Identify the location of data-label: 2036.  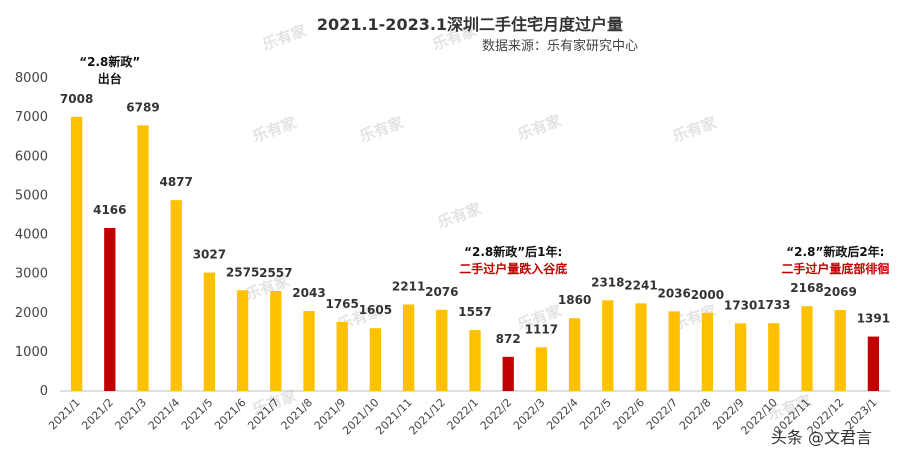
(673, 293).